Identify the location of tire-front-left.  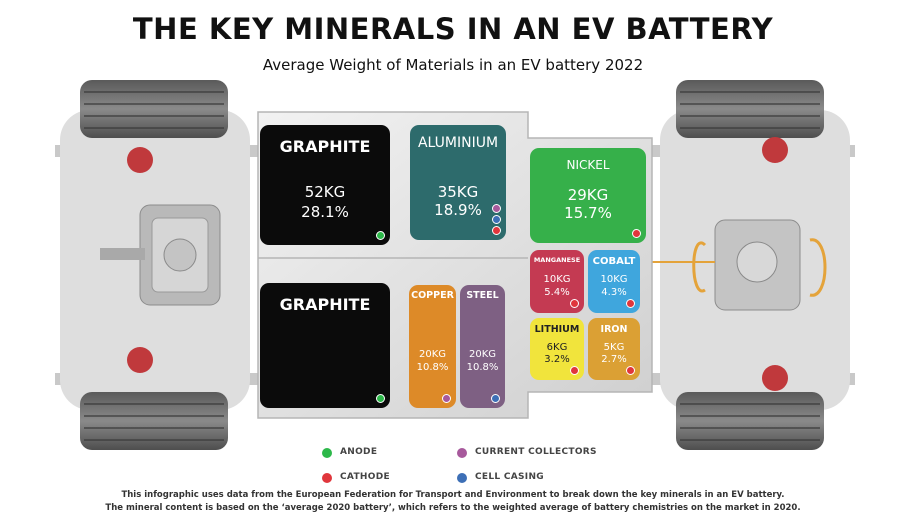
(154, 109).